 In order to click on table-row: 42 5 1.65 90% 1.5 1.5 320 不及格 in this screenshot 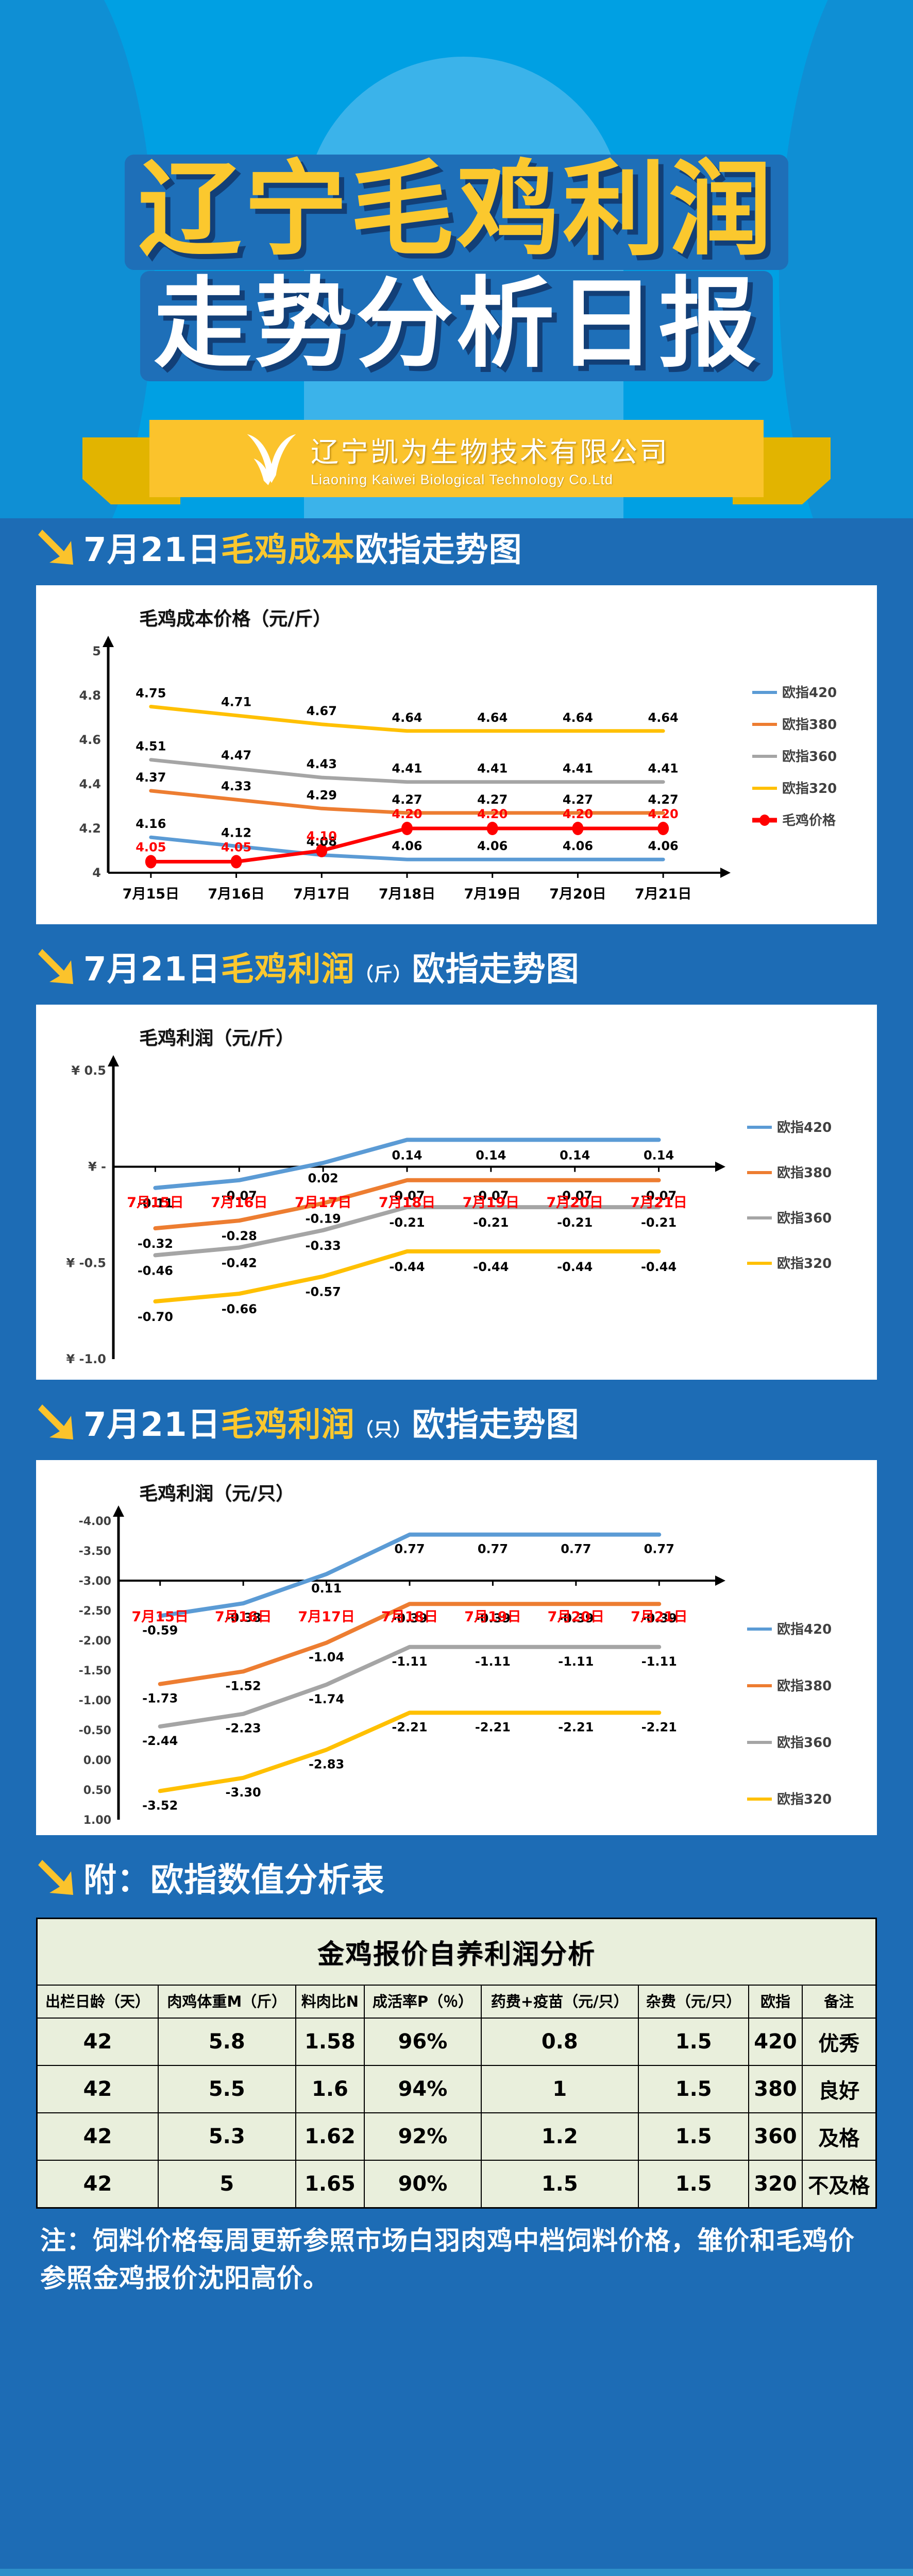, I will do `click(457, 2184)`.